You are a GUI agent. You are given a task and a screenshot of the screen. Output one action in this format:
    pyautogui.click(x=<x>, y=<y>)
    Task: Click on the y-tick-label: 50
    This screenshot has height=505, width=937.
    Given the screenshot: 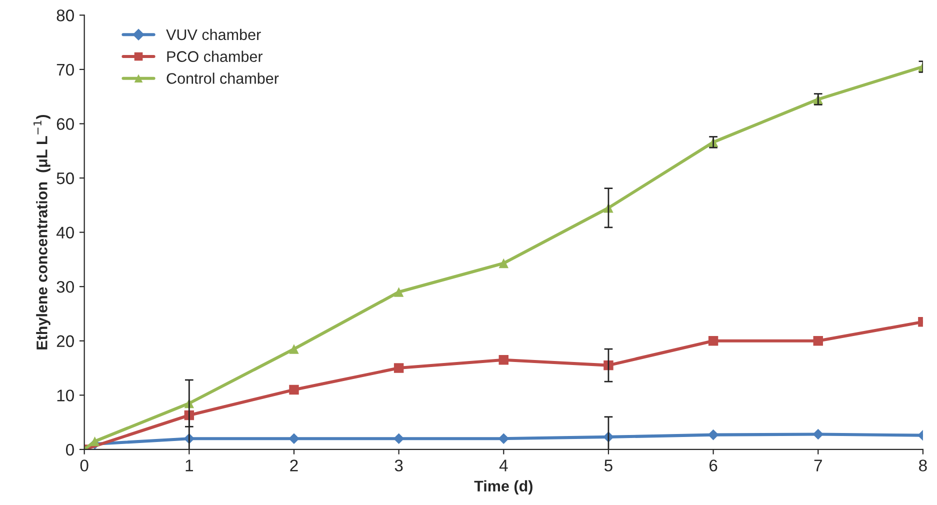 What is the action you would take?
    pyautogui.click(x=65, y=178)
    